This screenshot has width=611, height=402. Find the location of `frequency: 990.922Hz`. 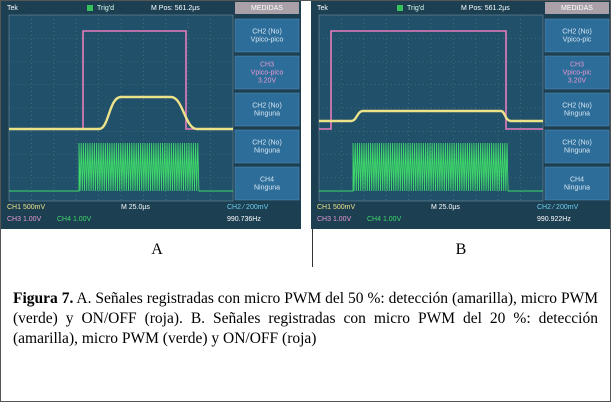

frequency: 990.922Hz is located at coordinates (554, 219).